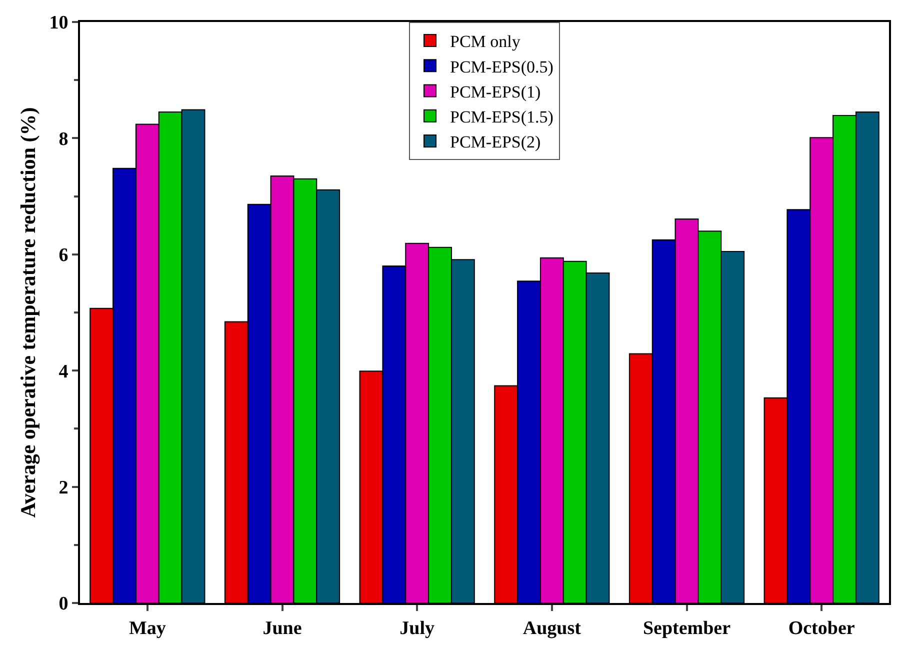 This screenshot has width=901, height=651. Describe the element at coordinates (58, 23) in the screenshot. I see `y-tick-label: 10` at that location.